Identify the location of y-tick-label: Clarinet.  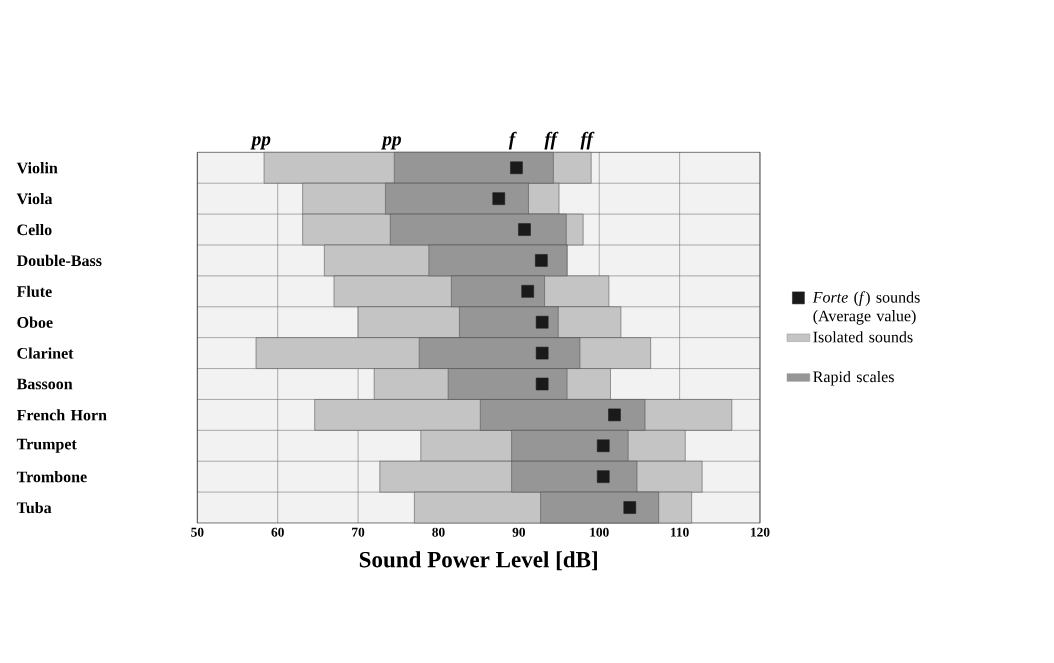
(45, 353).